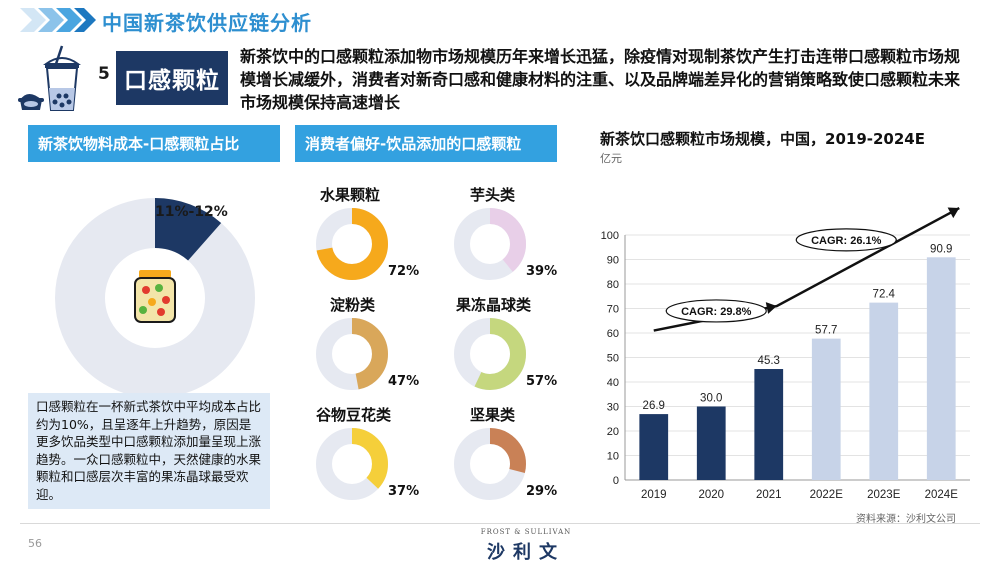 The image size is (1000, 562). I want to click on x-tick-label: 2021, so click(769, 495).